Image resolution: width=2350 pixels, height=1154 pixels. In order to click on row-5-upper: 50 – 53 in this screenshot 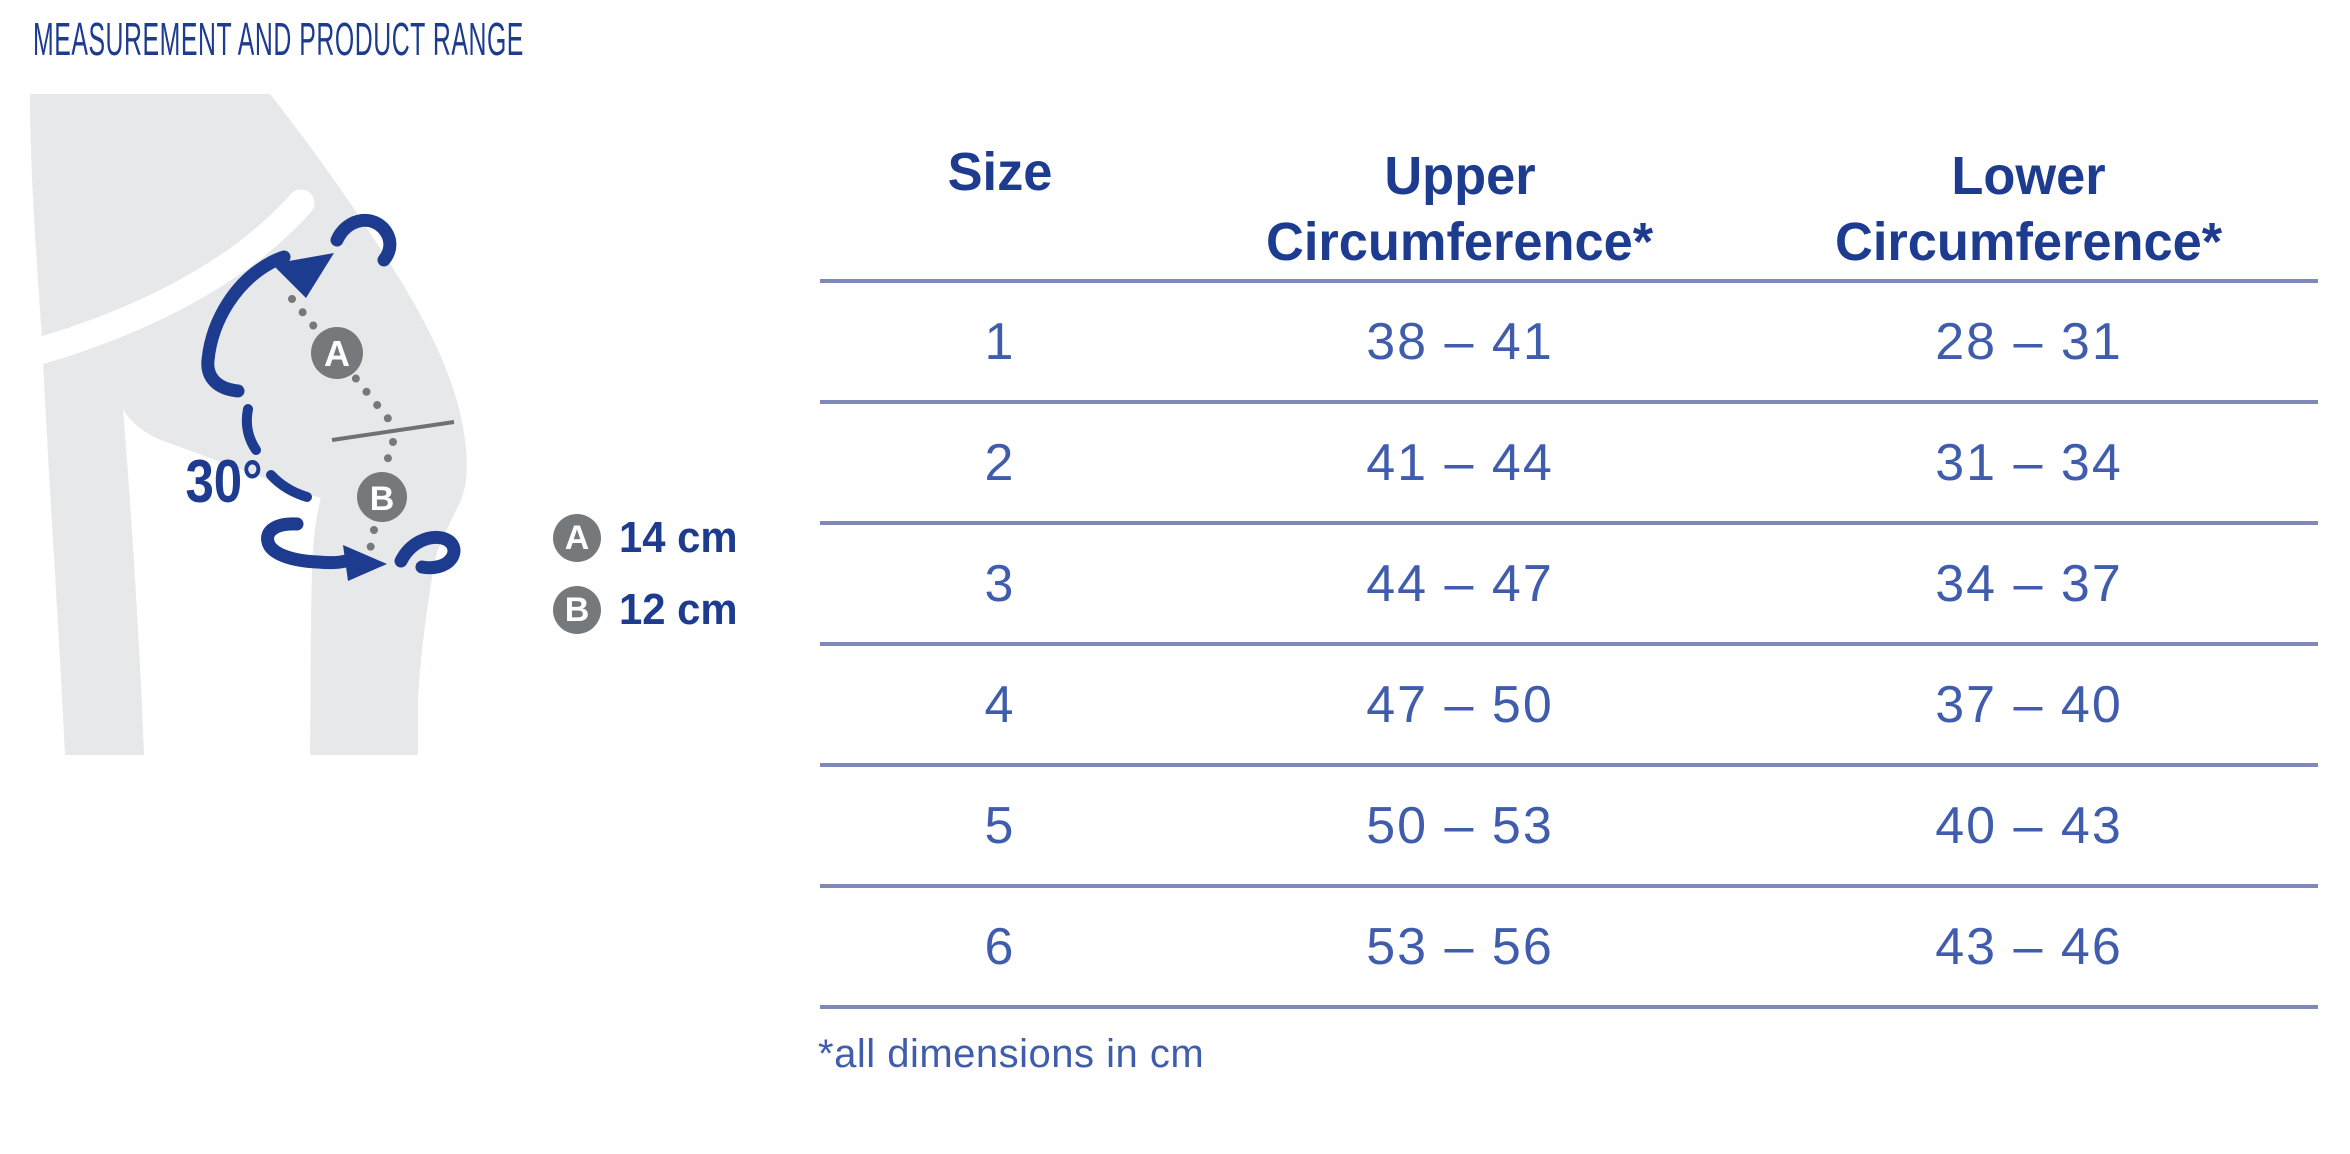, I will do `click(1460, 825)`.